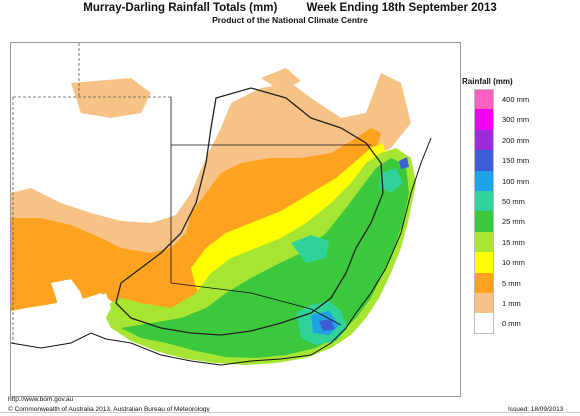 This screenshot has width=580, height=416. What do you see at coordinates (68, 302) in the screenshot?
I see `spencer-gulf` at bounding box center [68, 302].